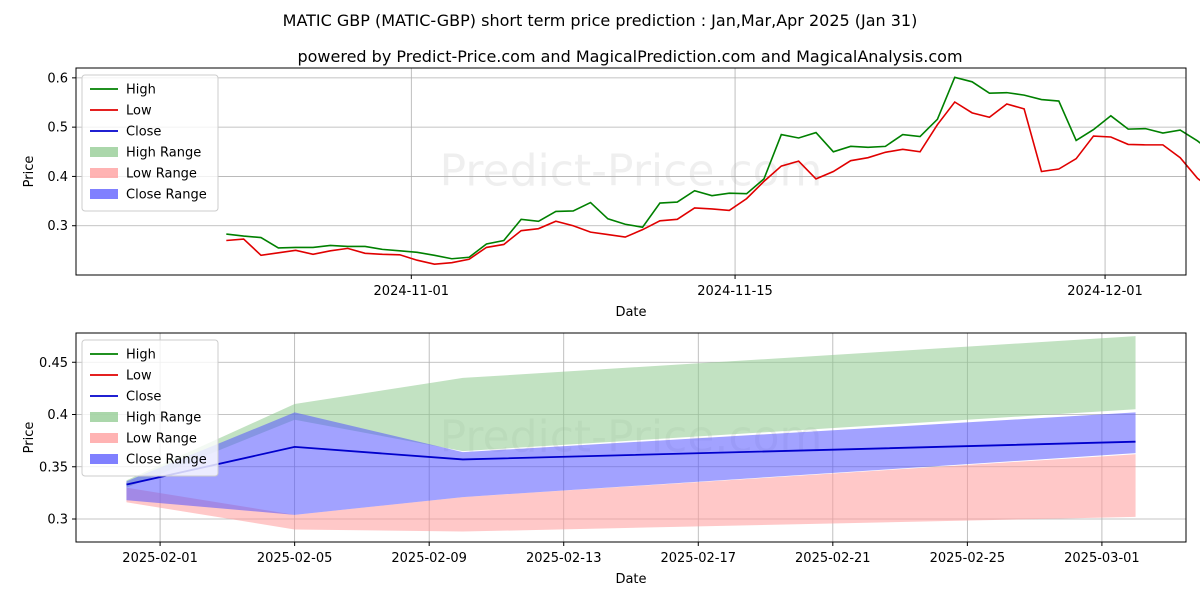 This screenshot has height=604, width=1200. I want to click on x-tick-label: 2024-12-01, so click(1105, 291).